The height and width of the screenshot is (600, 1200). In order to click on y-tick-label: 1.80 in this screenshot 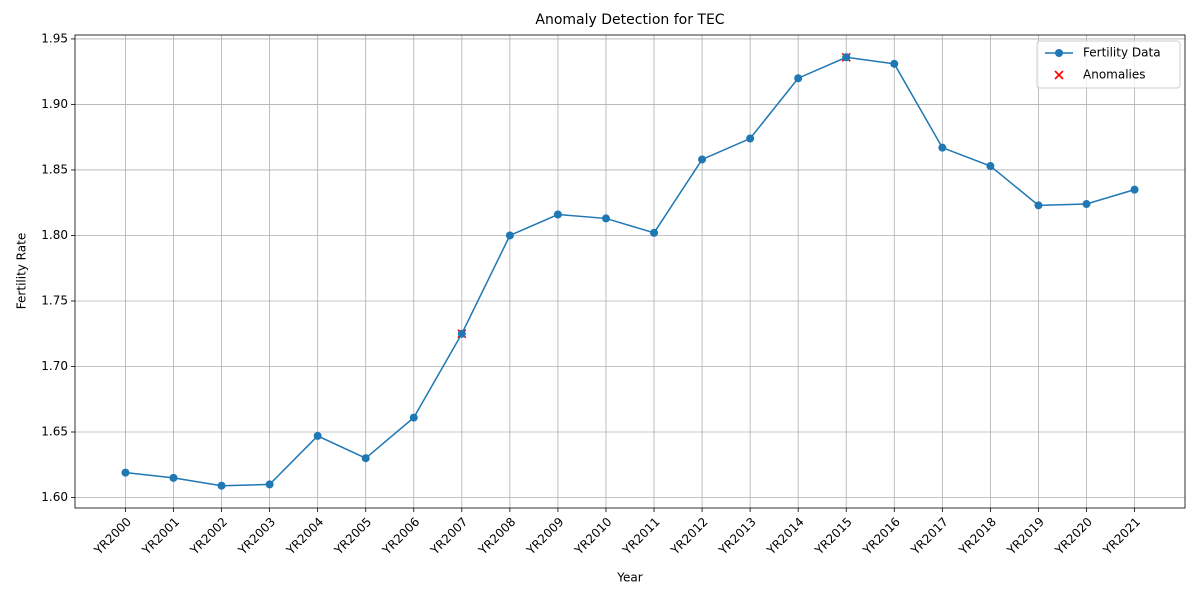, I will do `click(54, 235)`.